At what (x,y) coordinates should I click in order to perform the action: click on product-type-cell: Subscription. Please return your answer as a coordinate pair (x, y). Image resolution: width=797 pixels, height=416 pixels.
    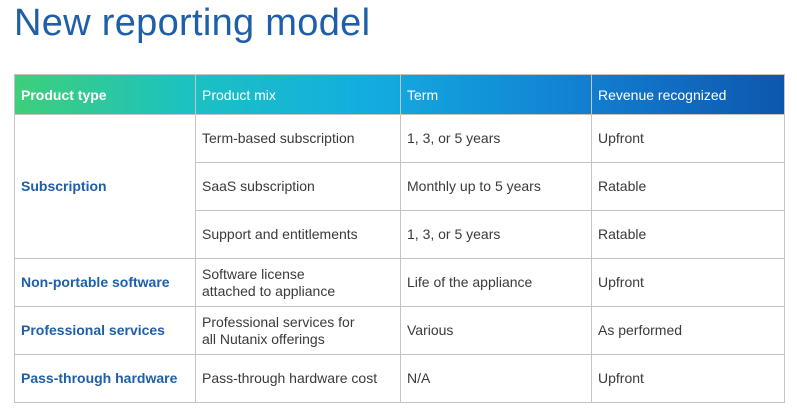
    Looking at the image, I should click on (105, 186).